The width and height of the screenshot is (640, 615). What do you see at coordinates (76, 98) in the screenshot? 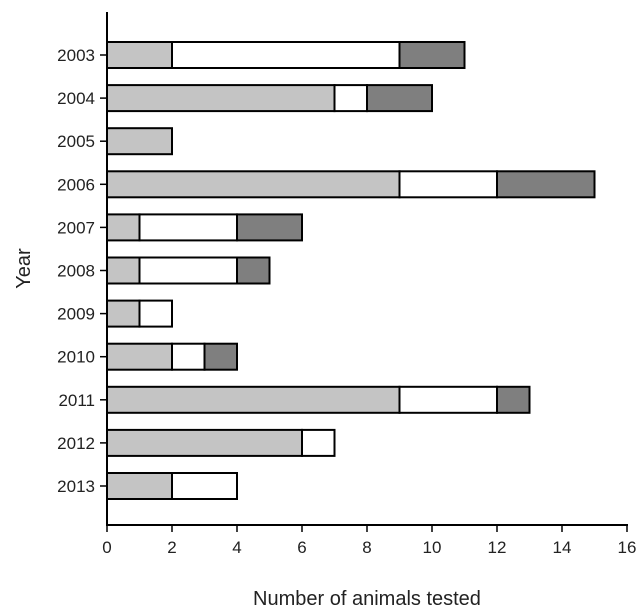
I see `y-tick-label-2004: 2004` at bounding box center [76, 98].